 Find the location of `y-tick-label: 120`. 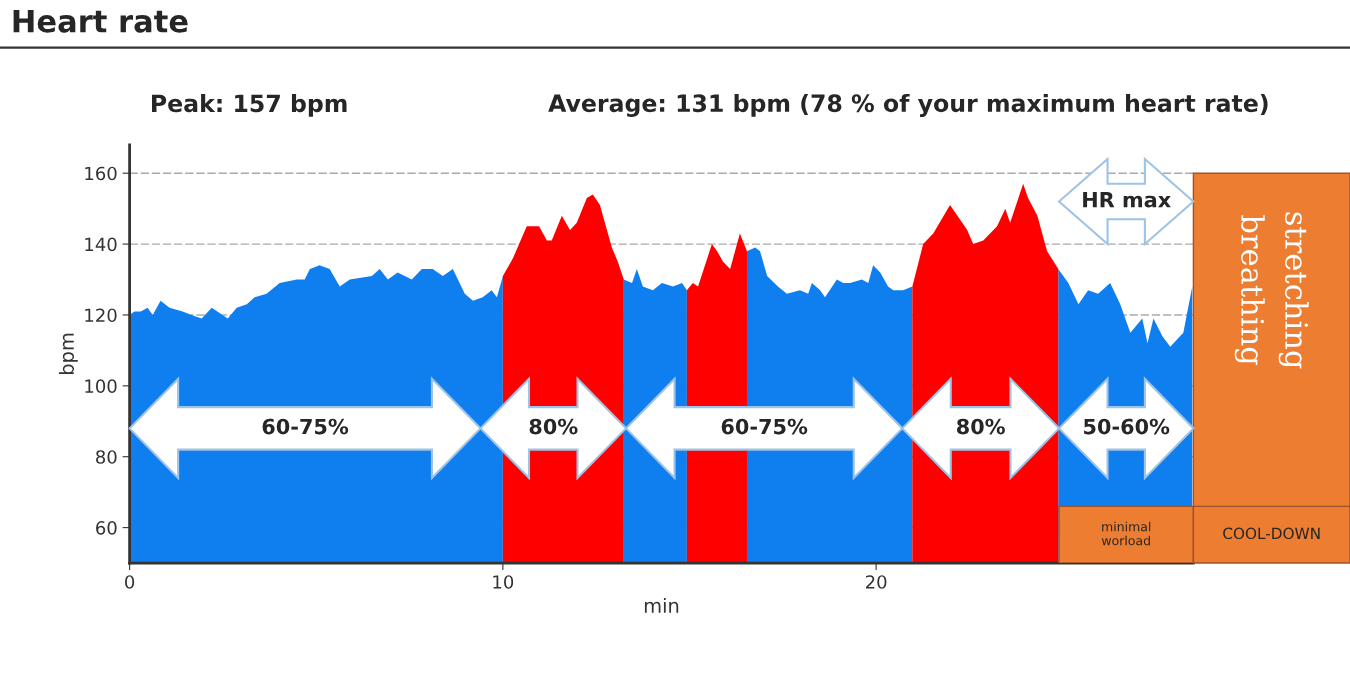

y-tick-label: 120 is located at coordinates (101, 315).